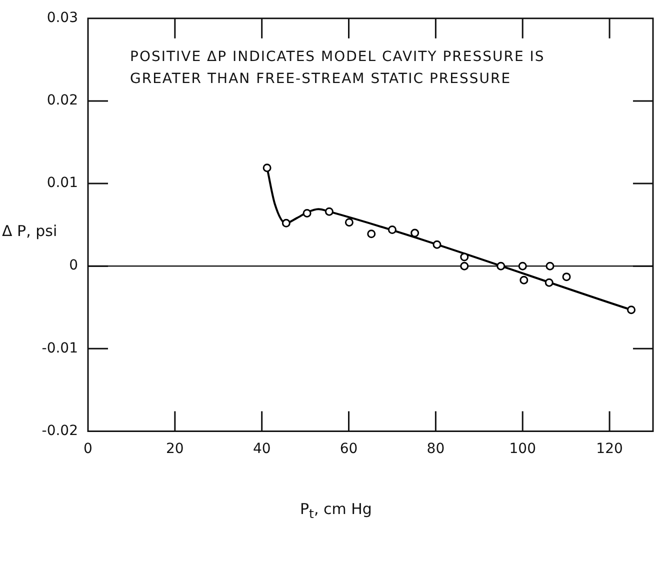 This screenshot has width=663, height=568. Describe the element at coordinates (60, 348) in the screenshot. I see `y-tick-label: -0.01` at that location.